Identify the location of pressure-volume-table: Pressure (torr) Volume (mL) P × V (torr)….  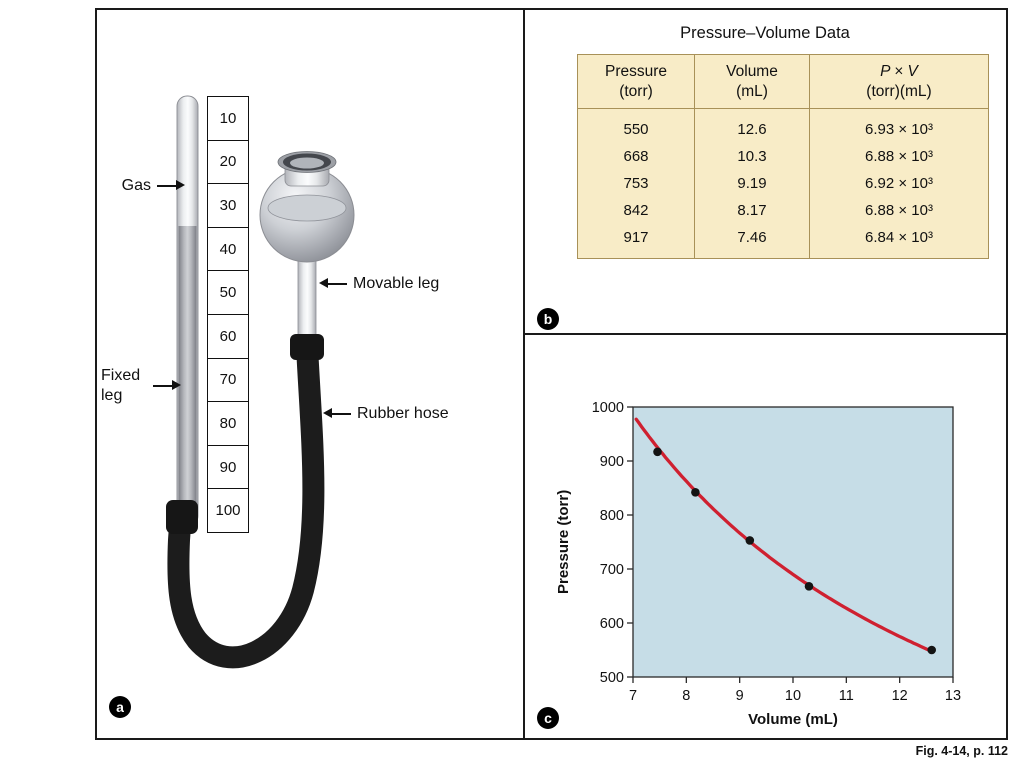
(783, 157).